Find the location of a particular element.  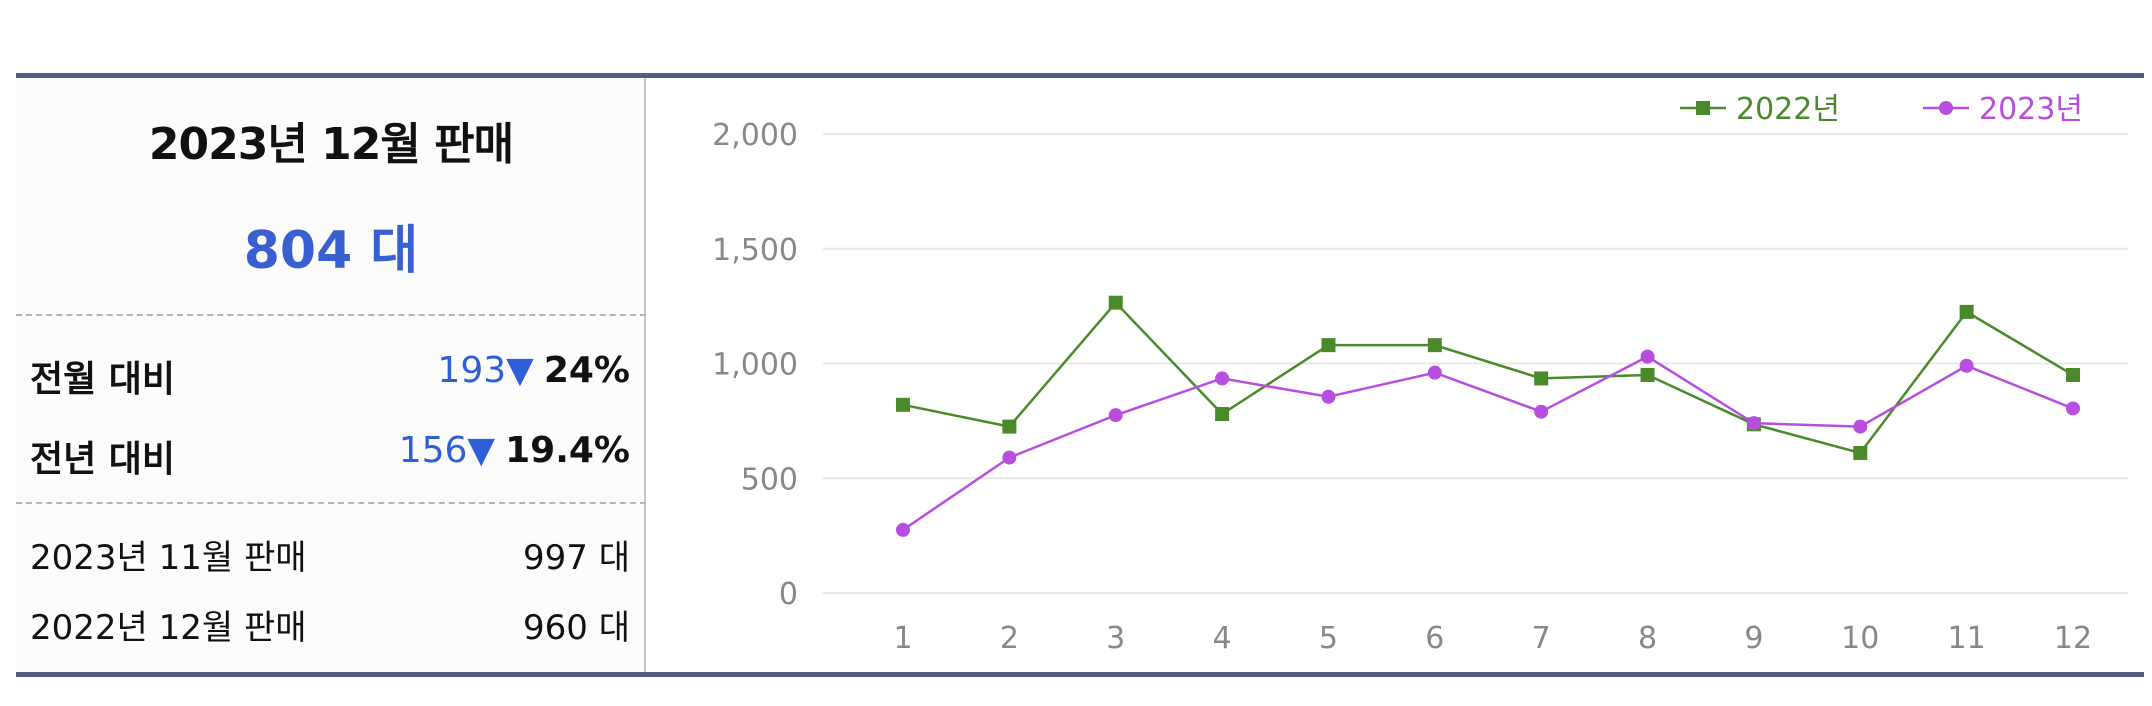

mom-label: 전월 대비 is located at coordinates (103, 379).